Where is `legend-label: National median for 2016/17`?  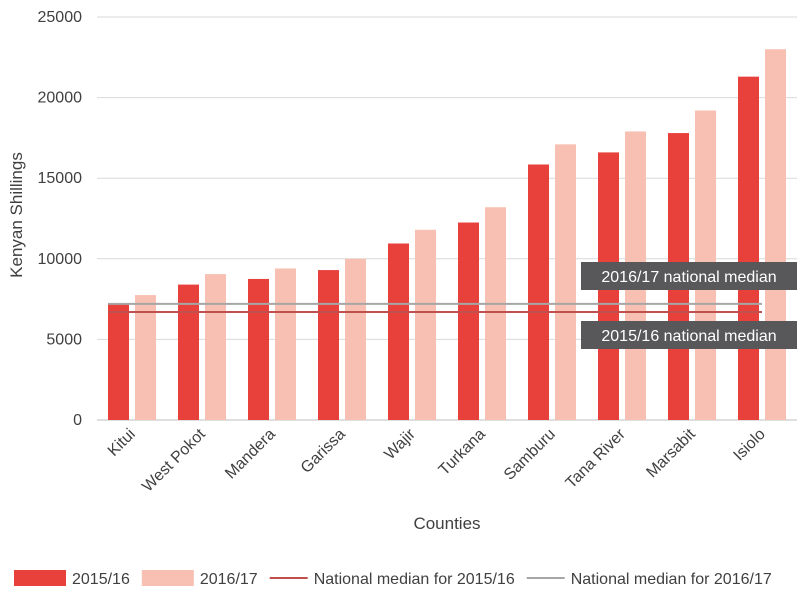
legend-label: National median for 2016/17 is located at coordinates (671, 579).